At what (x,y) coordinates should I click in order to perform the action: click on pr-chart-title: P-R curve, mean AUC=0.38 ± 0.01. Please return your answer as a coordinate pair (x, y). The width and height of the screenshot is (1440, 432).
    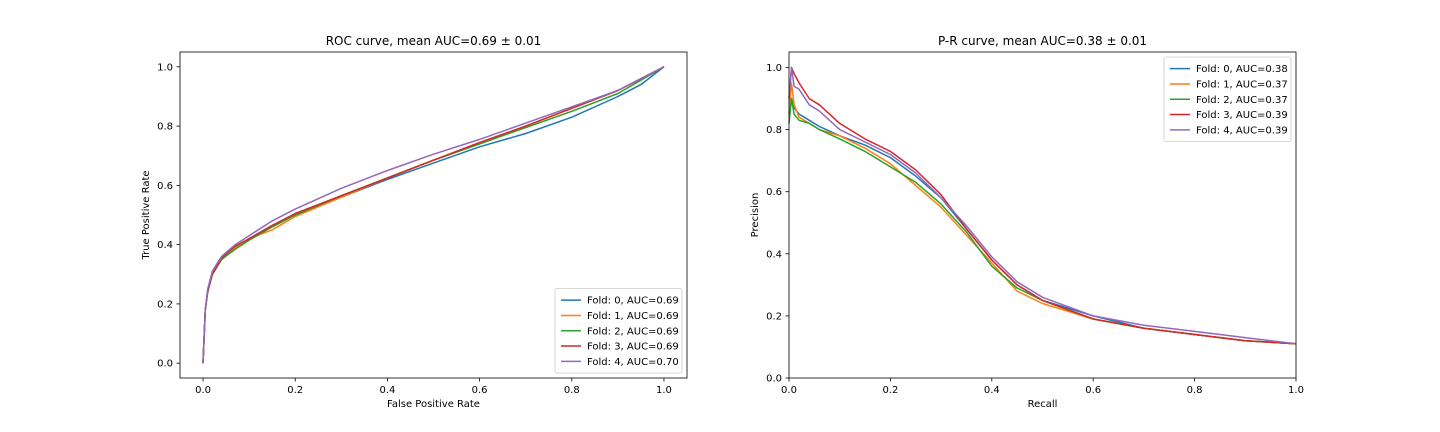
    Looking at the image, I should click on (1042, 41).